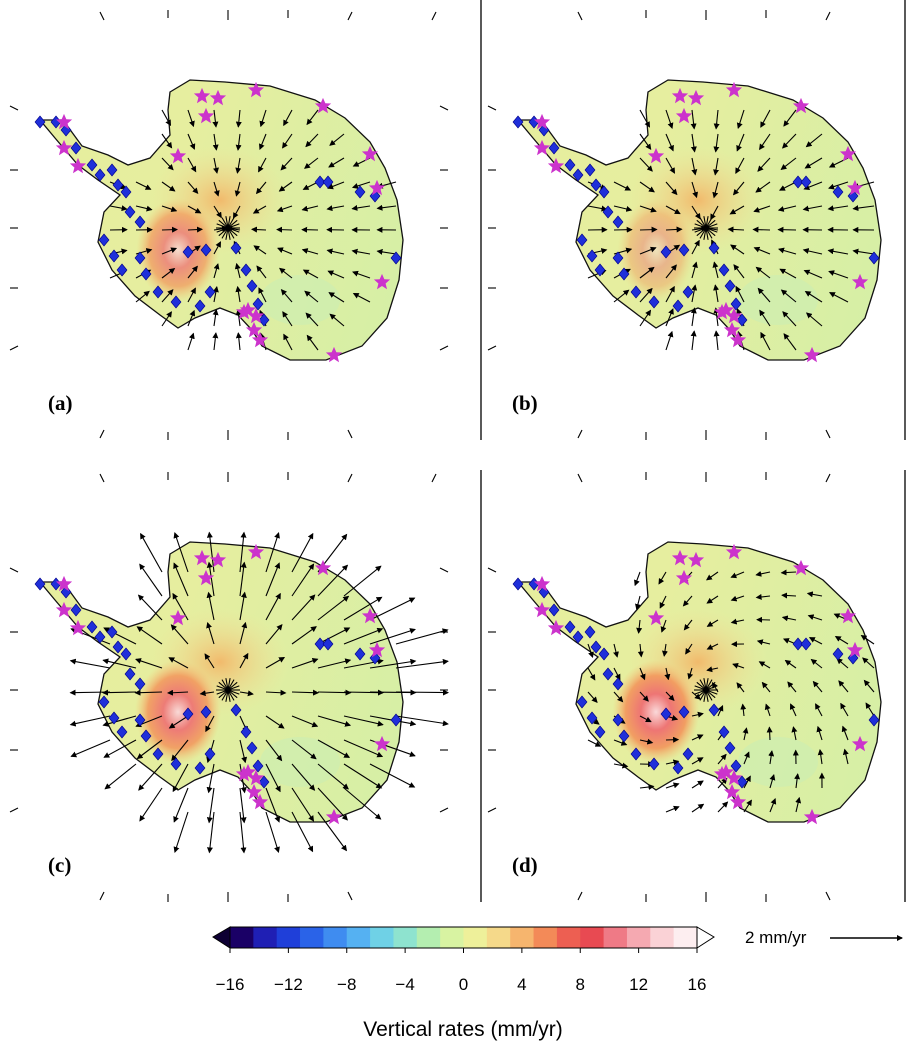  I want to click on gps-stations, so click(696, 221).